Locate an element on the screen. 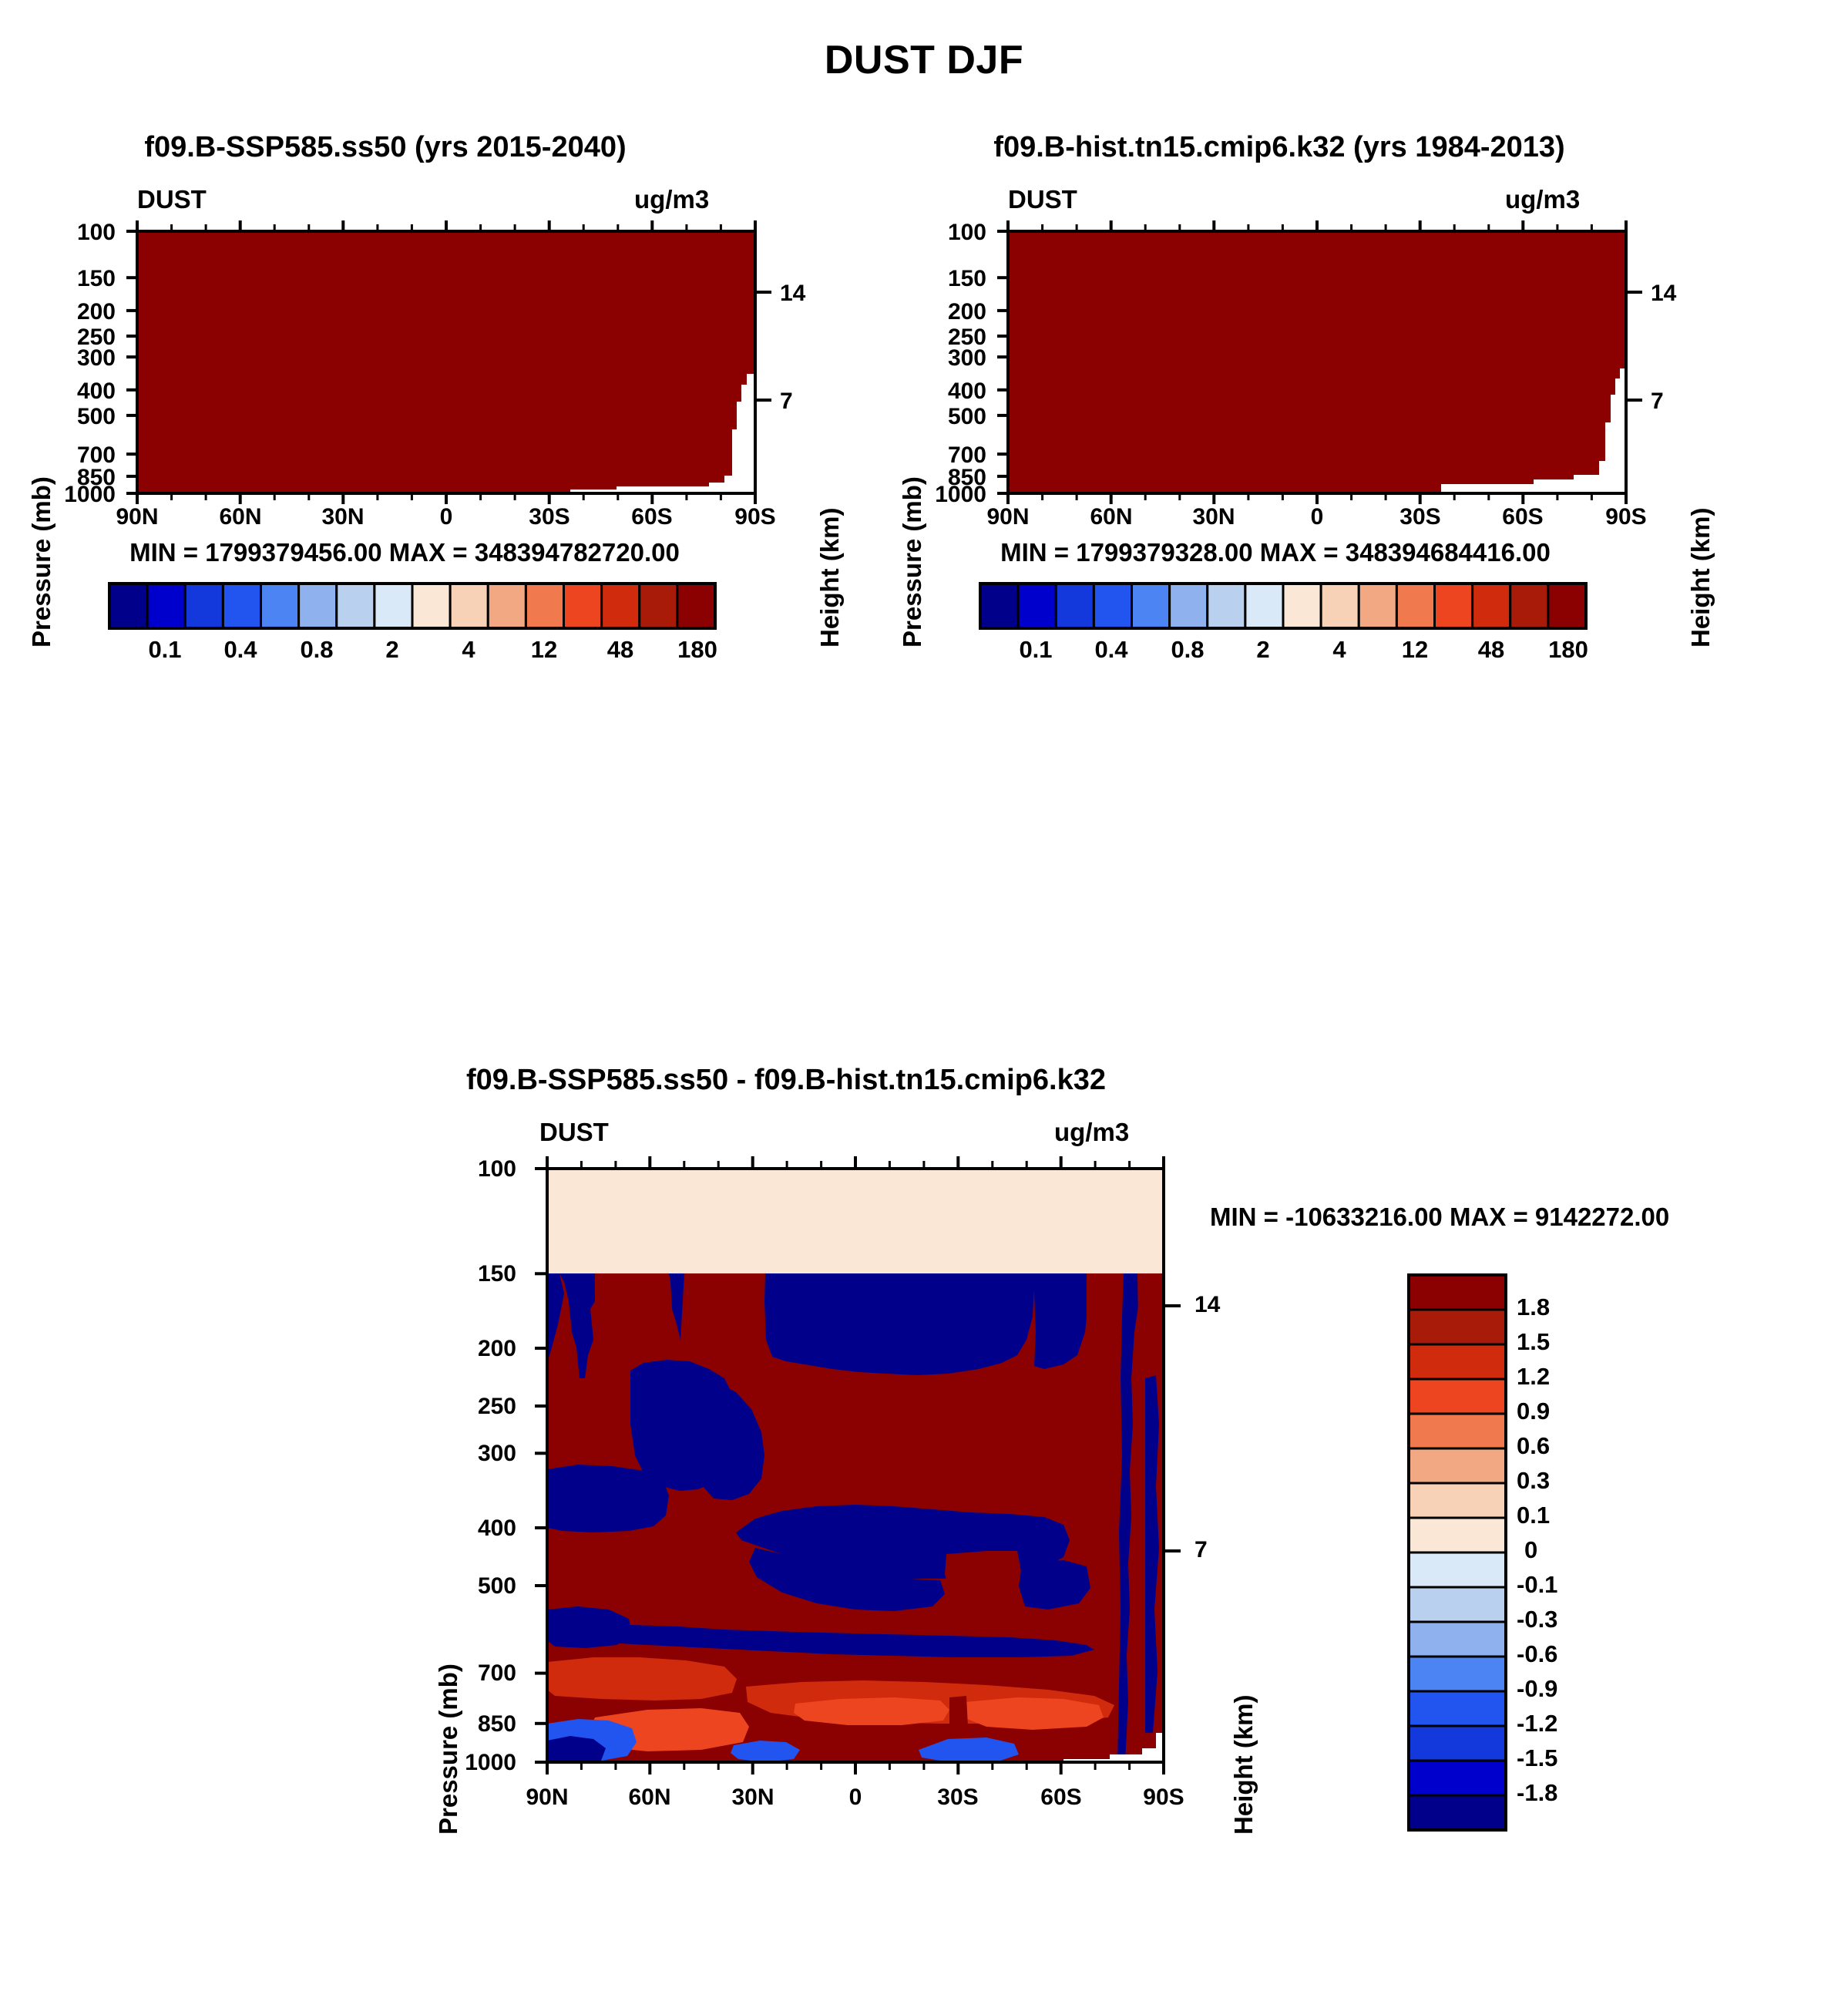 The height and width of the screenshot is (2015, 1848). cbar-label: -1.2 is located at coordinates (1538, 1723).